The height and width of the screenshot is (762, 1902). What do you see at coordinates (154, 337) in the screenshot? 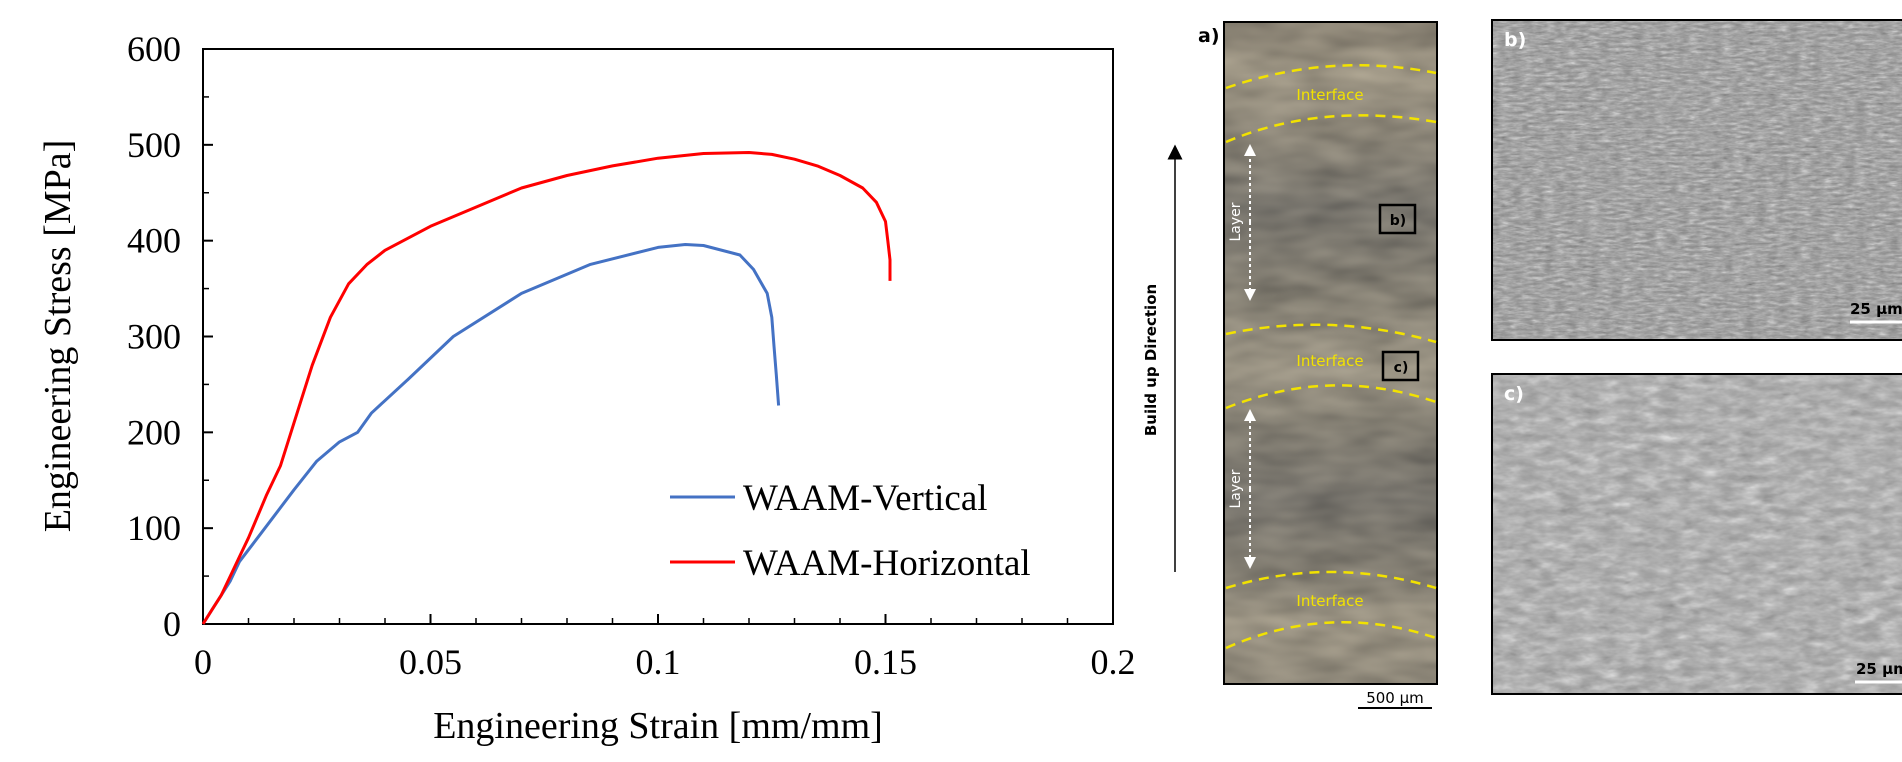
I see `y-tick-label: 300` at bounding box center [154, 337].